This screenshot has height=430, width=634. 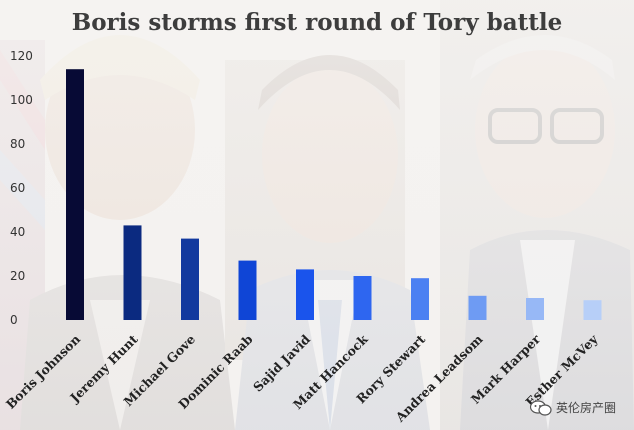 What do you see at coordinates (317, 22) in the screenshot?
I see `chart-title: Boris storms first round of Tory battle` at bounding box center [317, 22].